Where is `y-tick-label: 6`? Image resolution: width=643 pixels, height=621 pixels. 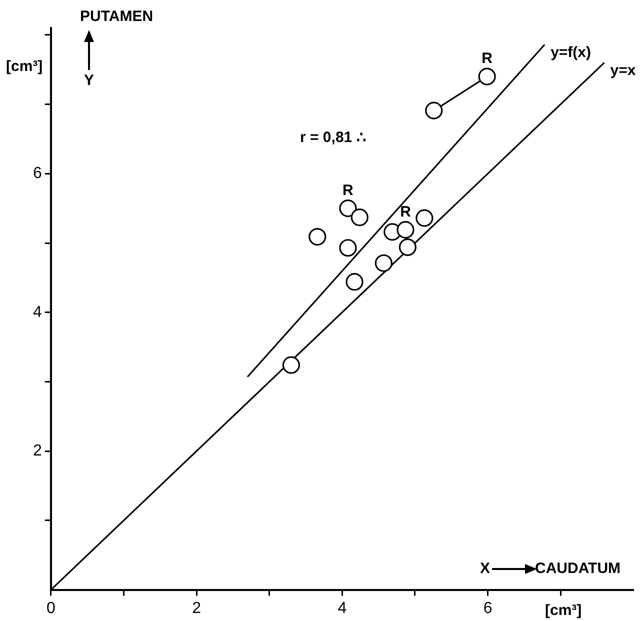
y-tick-label: 6 is located at coordinates (37, 173).